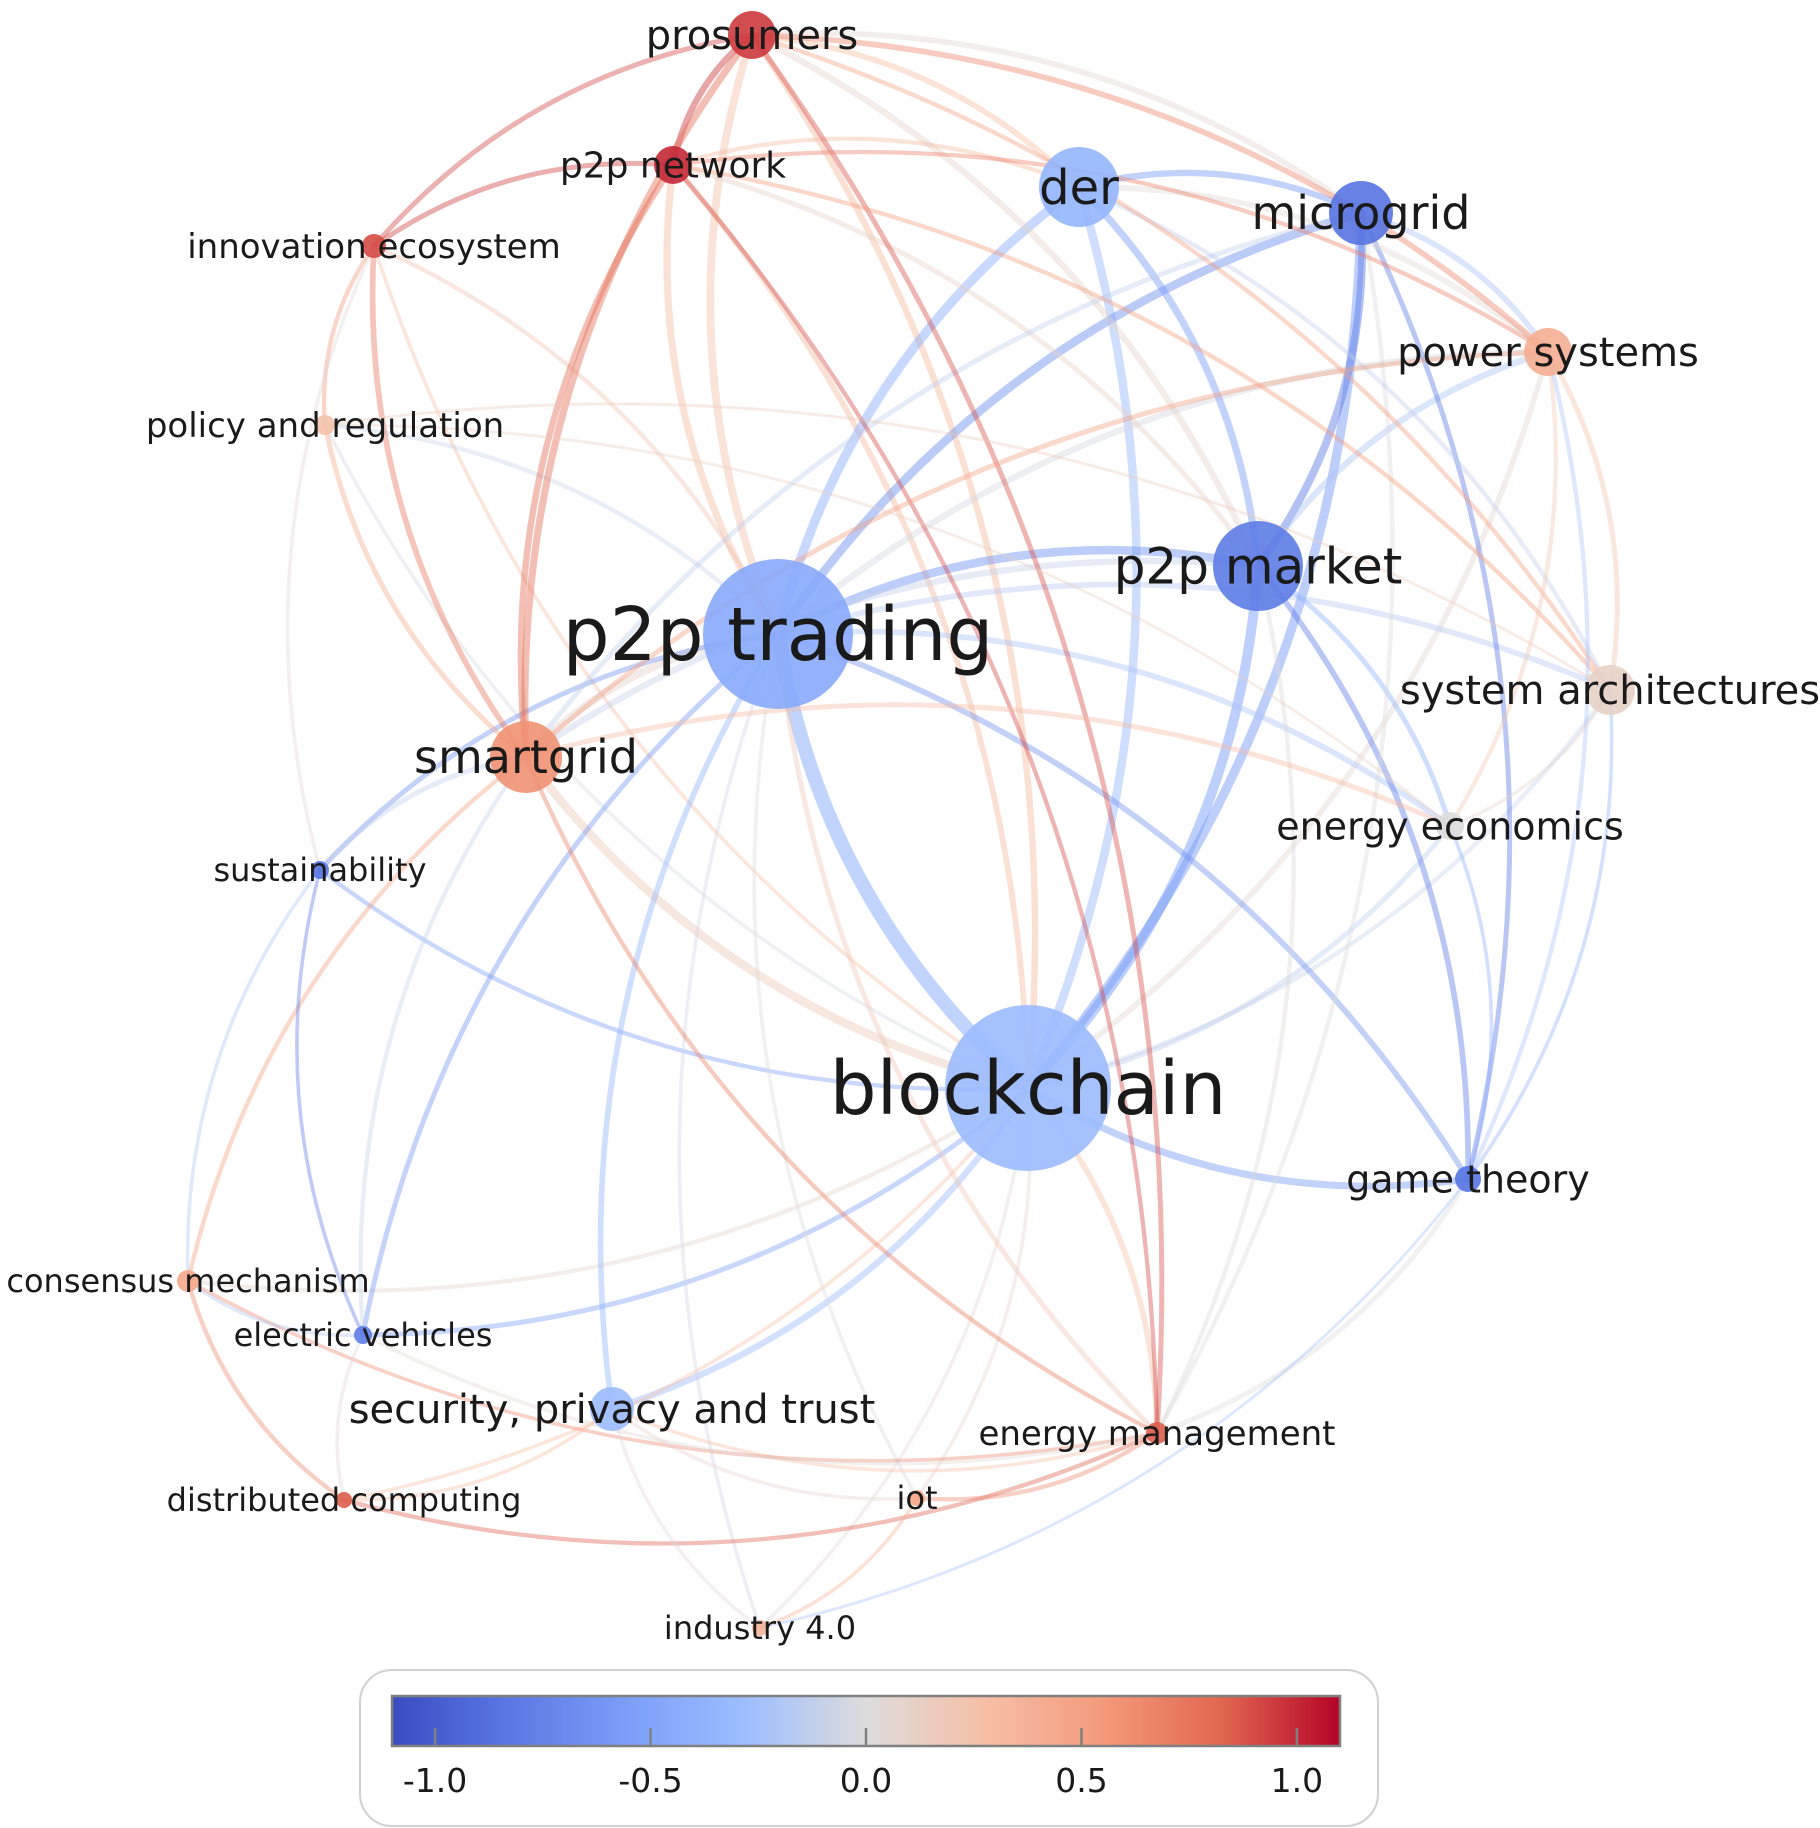  I want to click on edge-p2p_trading-game_theory, so click(1123, 906).